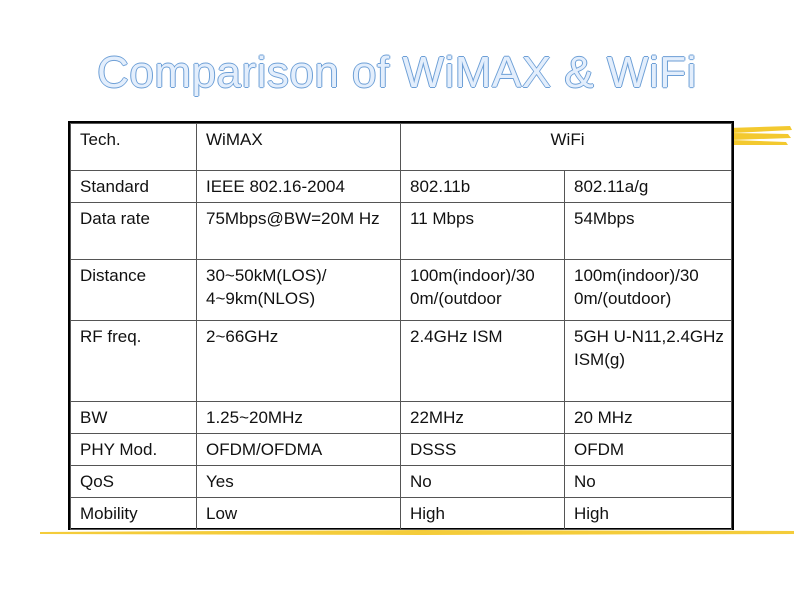 This screenshot has width=794, height=595. I want to click on table-row: Mobility Low High High, so click(401, 513).